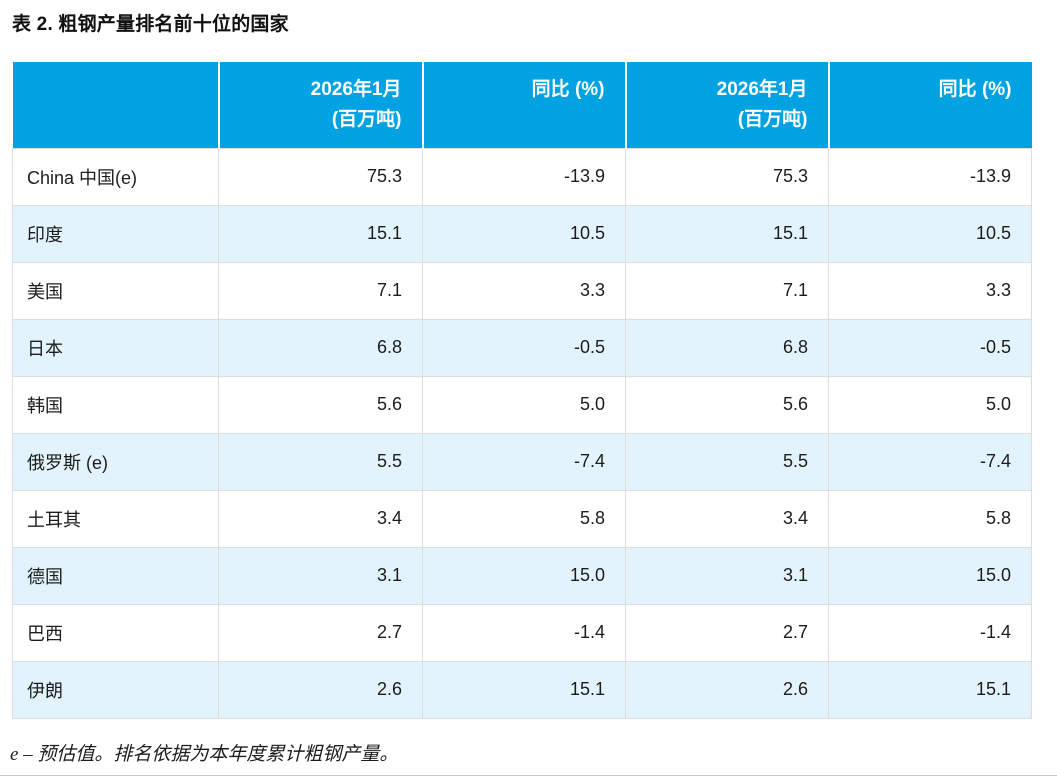 The width and height of the screenshot is (1057, 777). Describe the element at coordinates (115, 176) in the screenshot. I see `country-cell: China 中国(e)` at that location.